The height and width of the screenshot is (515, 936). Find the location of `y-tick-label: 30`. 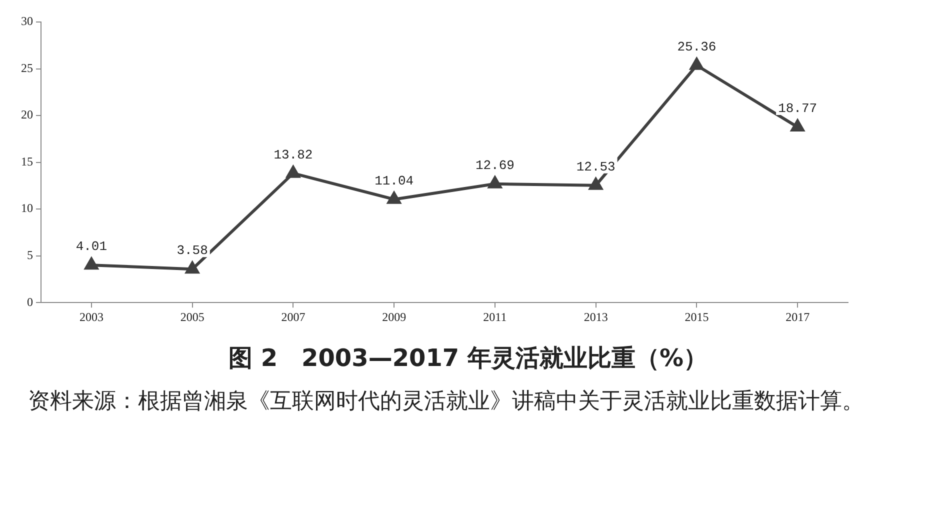

y-tick-label: 30 is located at coordinates (27, 21).